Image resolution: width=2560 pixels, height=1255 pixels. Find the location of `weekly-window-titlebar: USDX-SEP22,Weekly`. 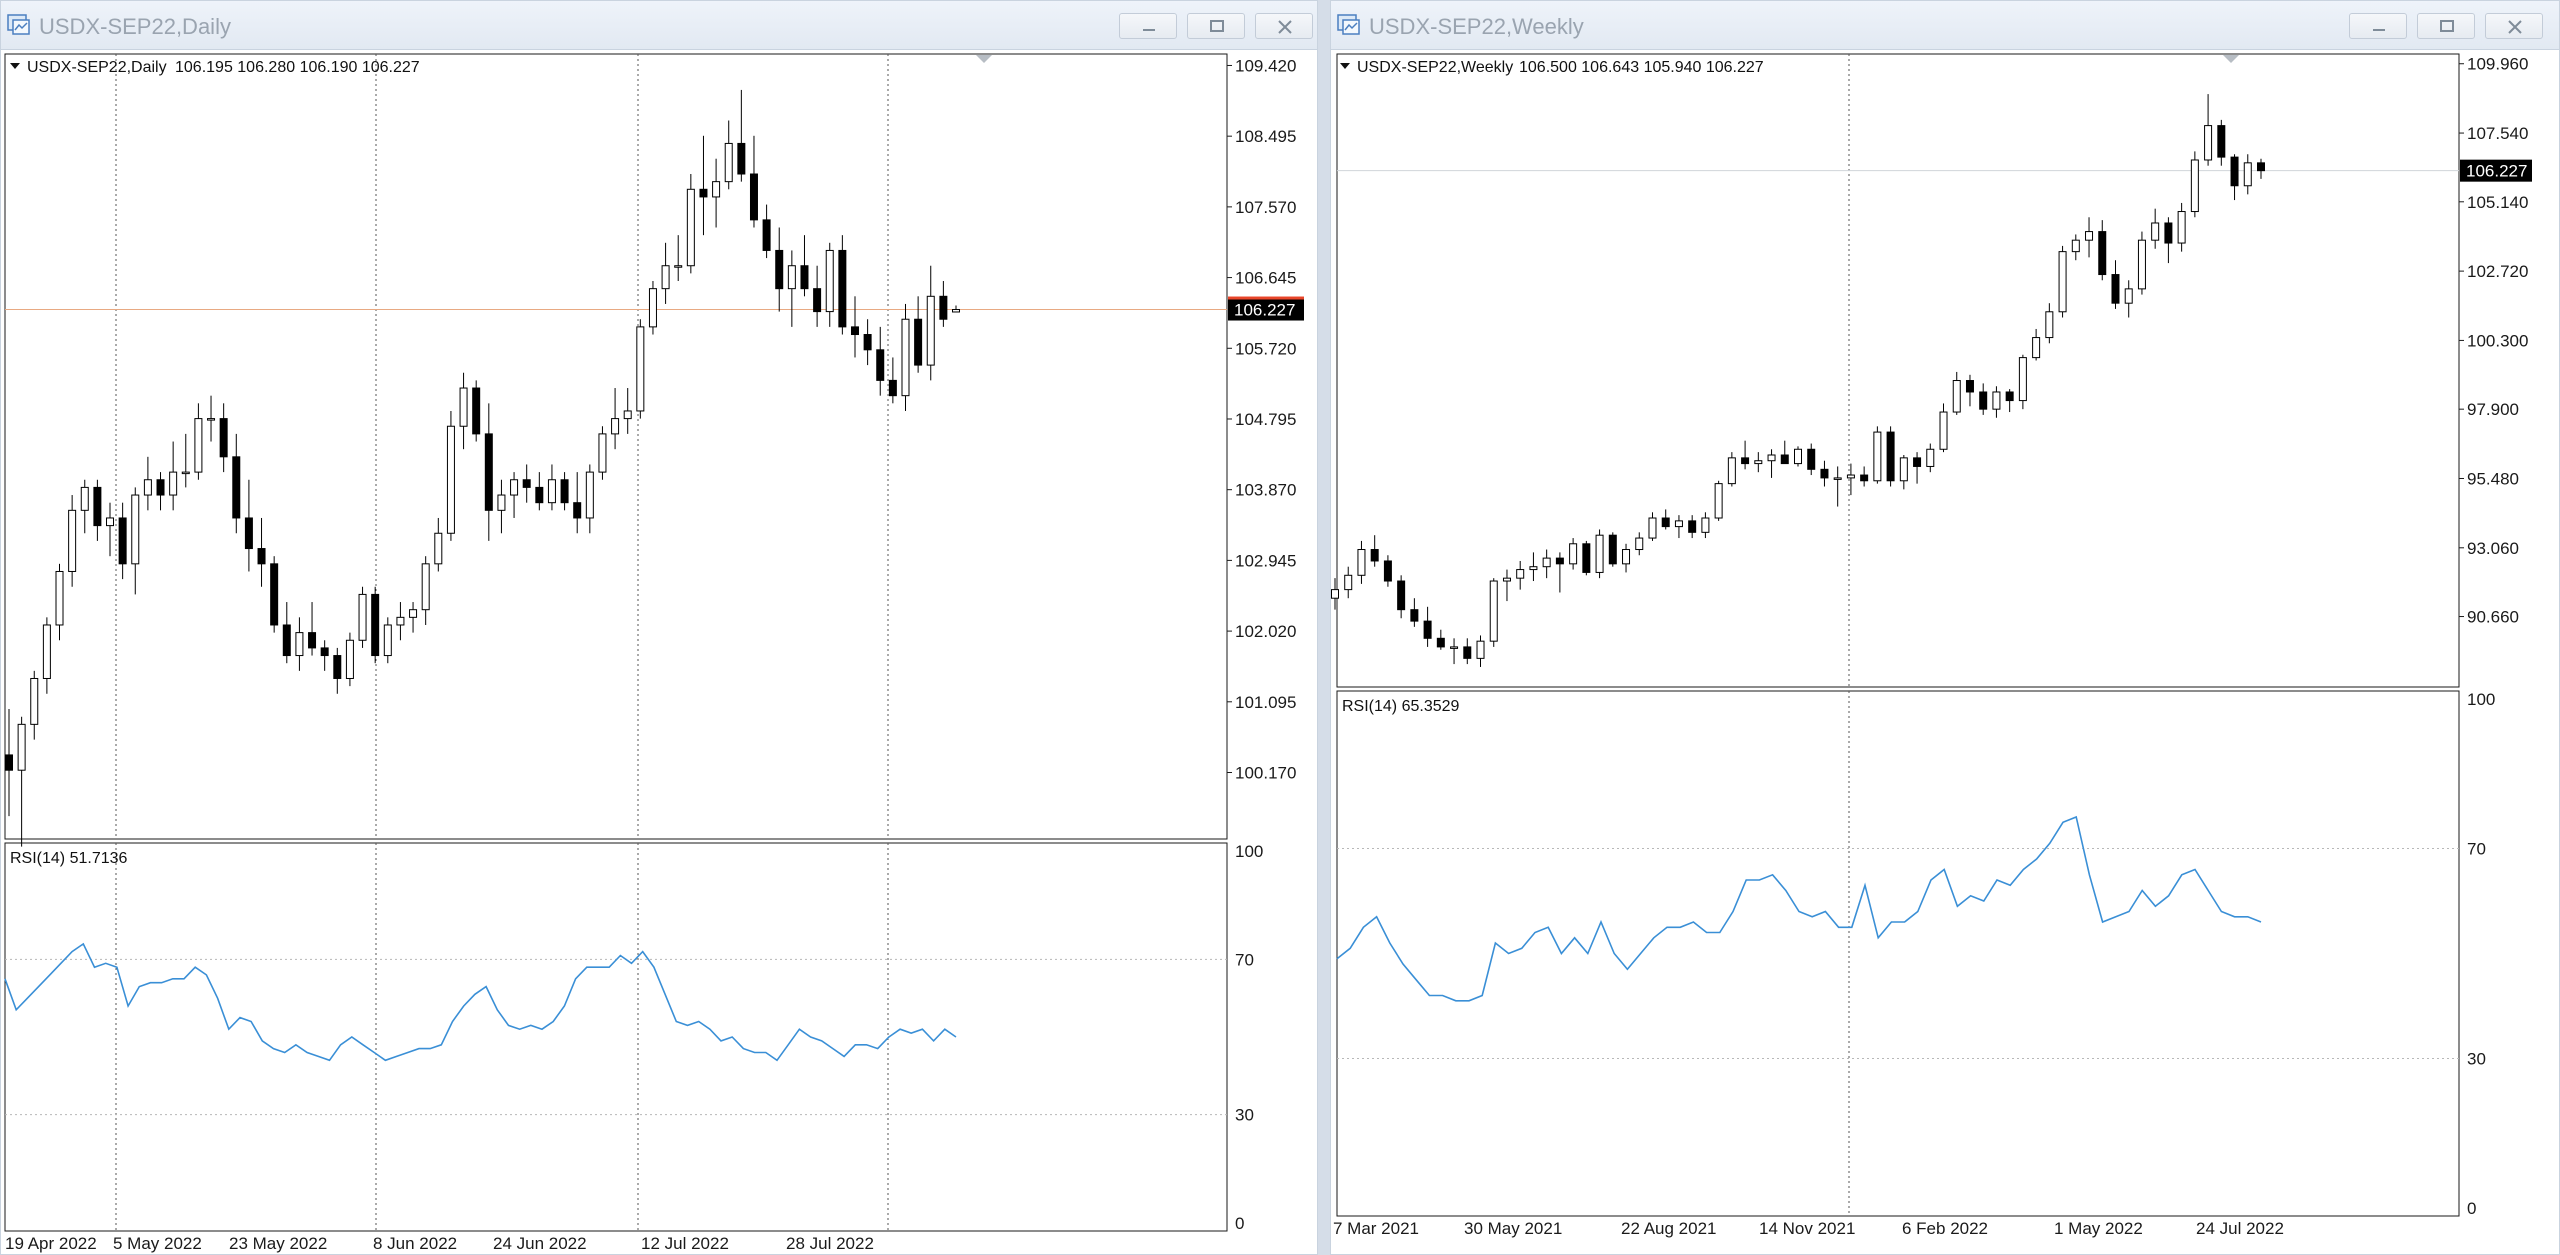

weekly-window-titlebar: USDX-SEP22,Weekly is located at coordinates (1945, 25).